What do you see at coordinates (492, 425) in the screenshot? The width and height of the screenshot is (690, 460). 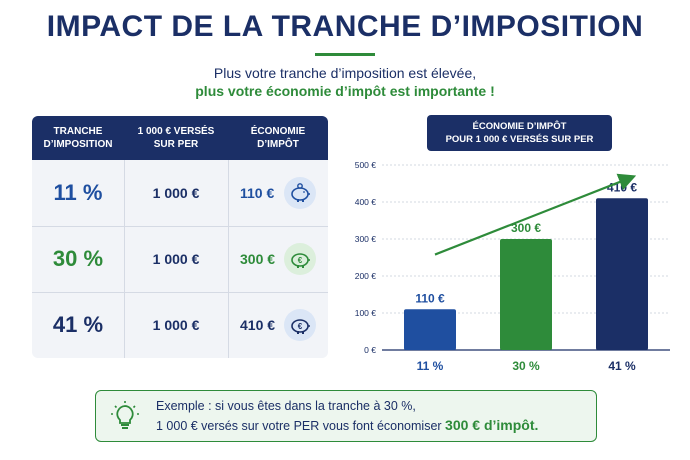 I see `callout-highlight: 300 € d’impôt.` at bounding box center [492, 425].